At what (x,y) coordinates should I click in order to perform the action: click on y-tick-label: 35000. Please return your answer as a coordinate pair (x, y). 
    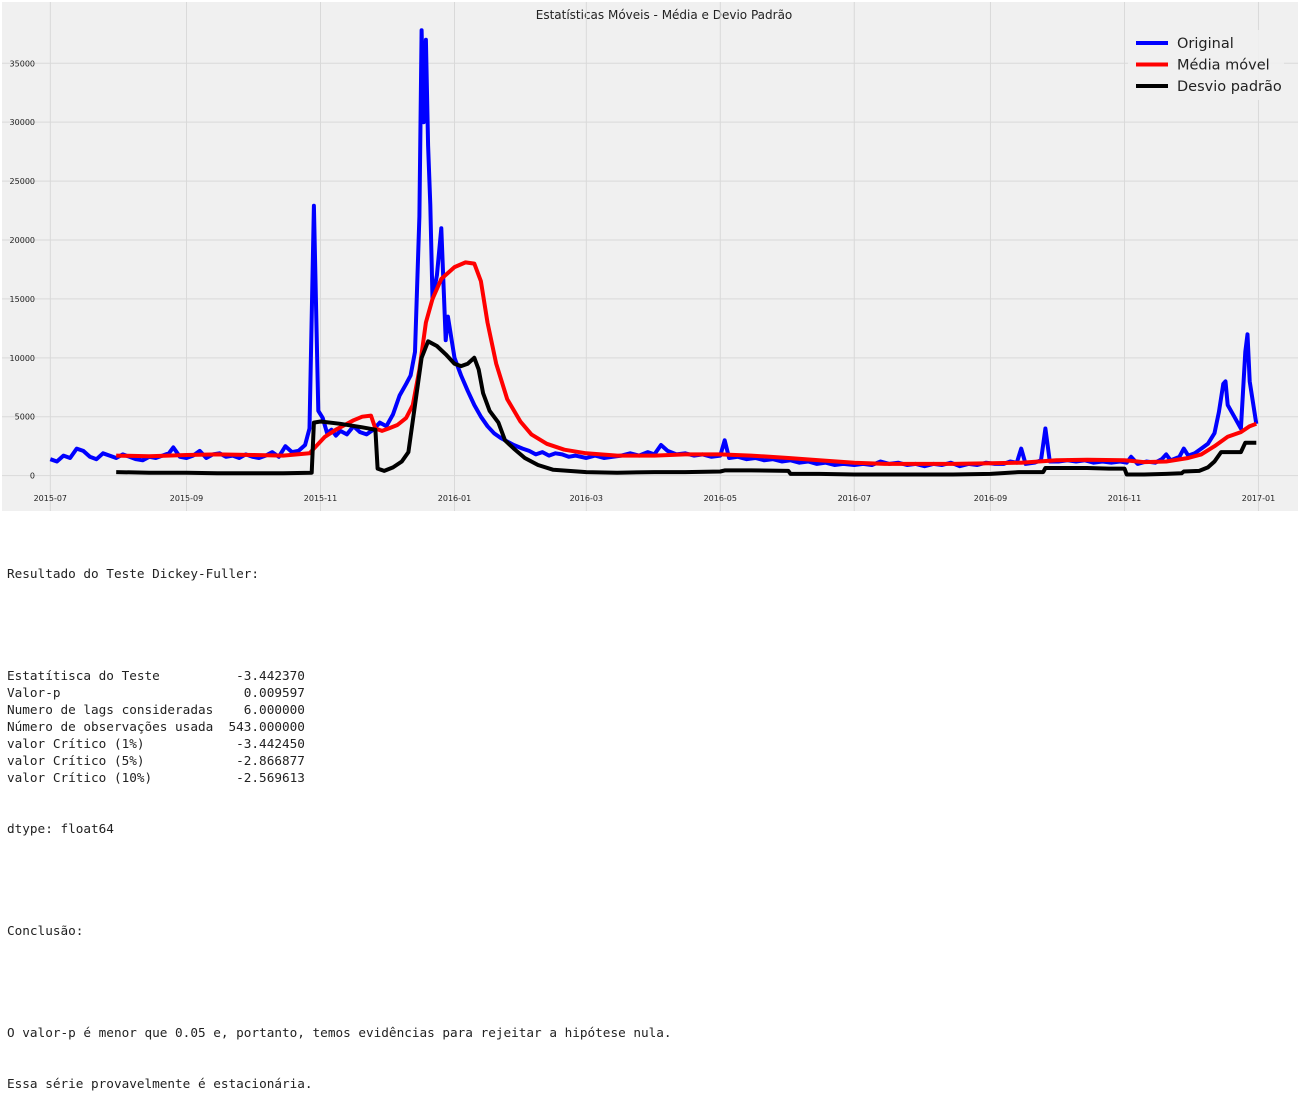
    Looking at the image, I should click on (22, 63).